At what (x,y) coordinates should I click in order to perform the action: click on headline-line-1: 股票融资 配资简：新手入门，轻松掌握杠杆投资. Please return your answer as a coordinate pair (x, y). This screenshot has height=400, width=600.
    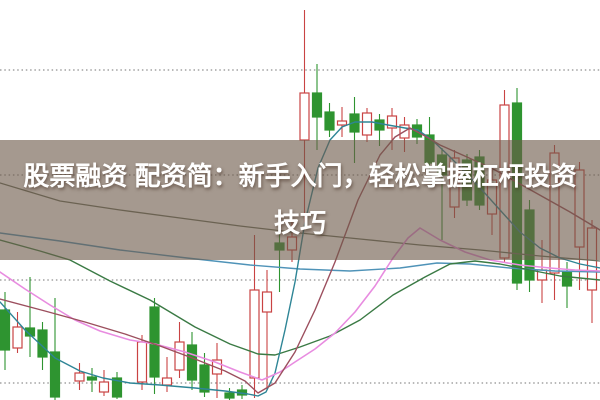
    Looking at the image, I should click on (300, 176).